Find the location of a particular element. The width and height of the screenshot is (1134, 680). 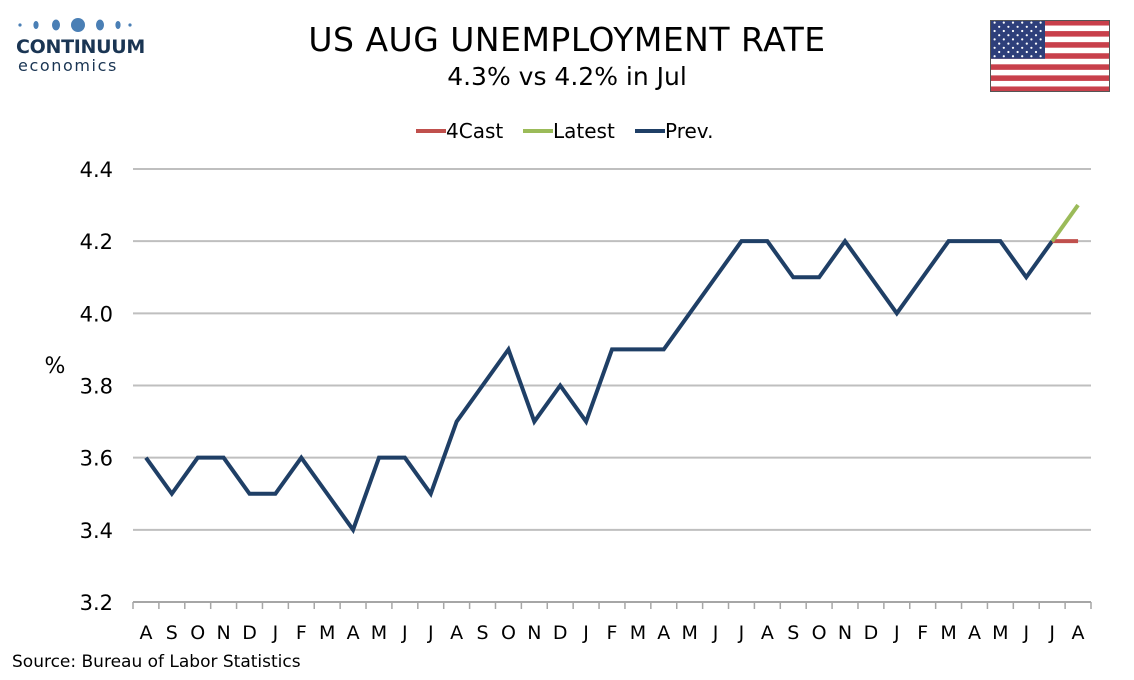

chart-subtitle: 4.3% vs 4.2% in Jul is located at coordinates (567, 76).